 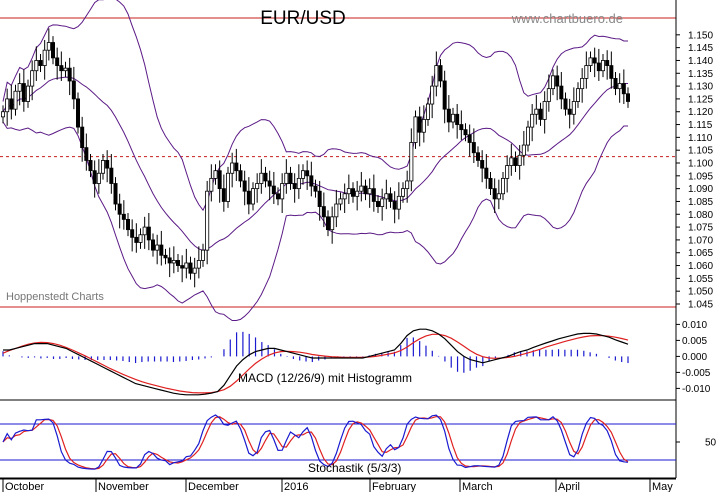 What do you see at coordinates (303, 18) in the screenshot?
I see `chart-title: EUR/USD` at bounding box center [303, 18].